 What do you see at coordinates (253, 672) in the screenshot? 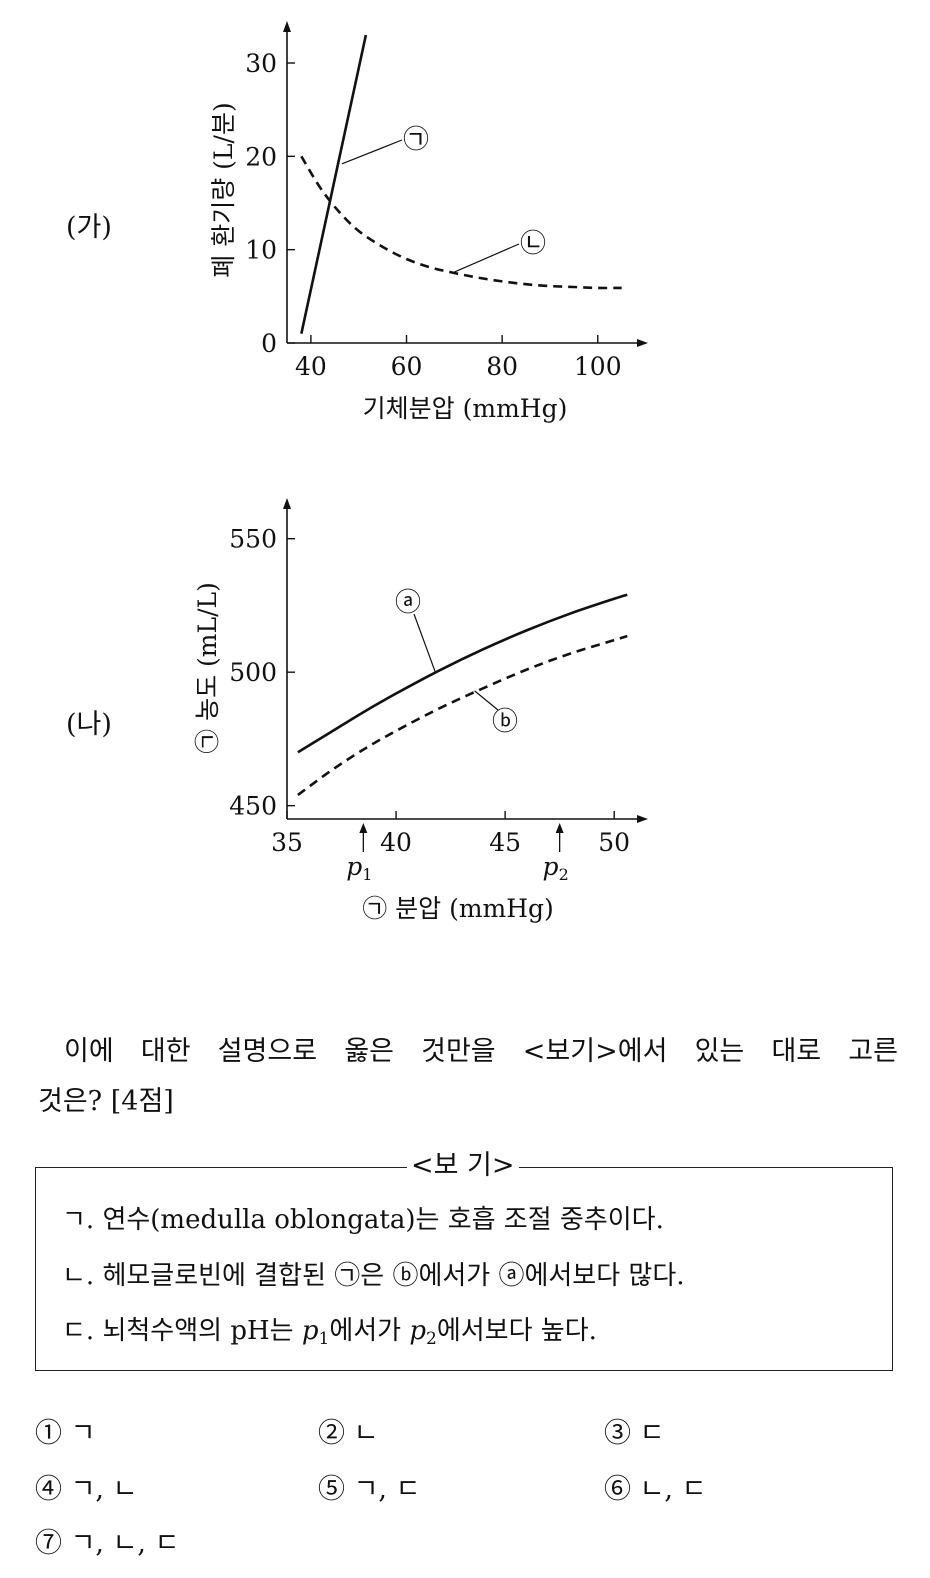
I see `y-tick-label: 500` at bounding box center [253, 672].